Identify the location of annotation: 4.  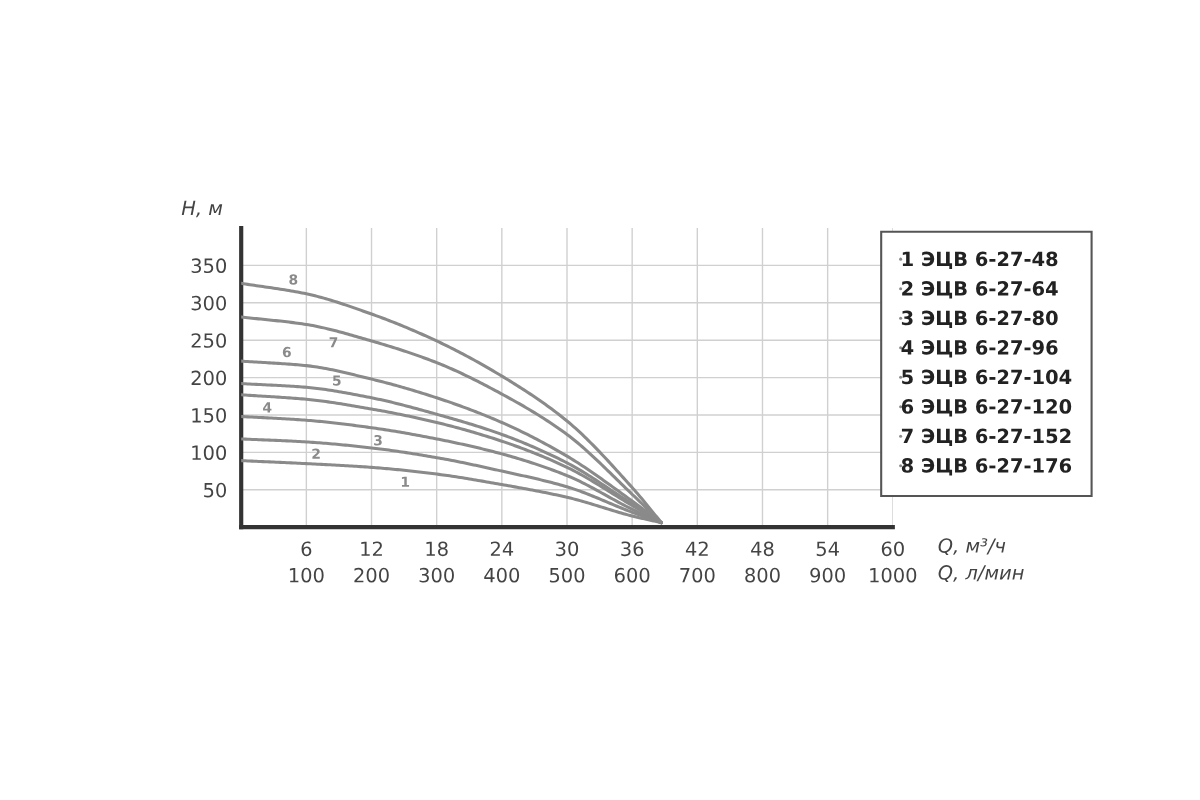
(267, 407).